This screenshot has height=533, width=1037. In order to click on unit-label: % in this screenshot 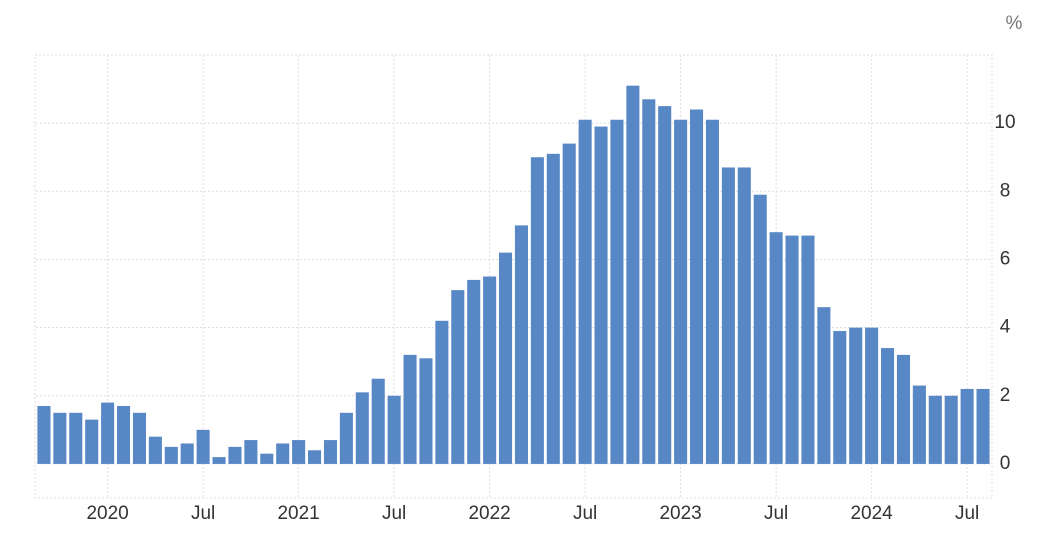, I will do `click(1014, 23)`.